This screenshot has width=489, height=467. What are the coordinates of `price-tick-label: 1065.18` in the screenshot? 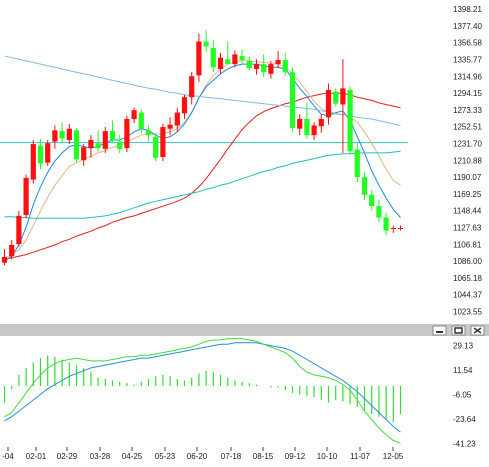 It's located at (467, 278).